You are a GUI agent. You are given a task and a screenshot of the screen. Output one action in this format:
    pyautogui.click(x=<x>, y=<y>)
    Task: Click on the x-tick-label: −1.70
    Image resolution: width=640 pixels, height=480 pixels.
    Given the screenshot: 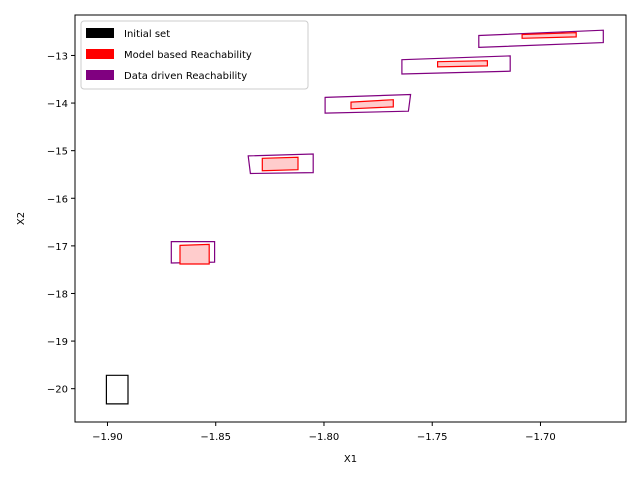 What is the action you would take?
    pyautogui.click(x=540, y=437)
    